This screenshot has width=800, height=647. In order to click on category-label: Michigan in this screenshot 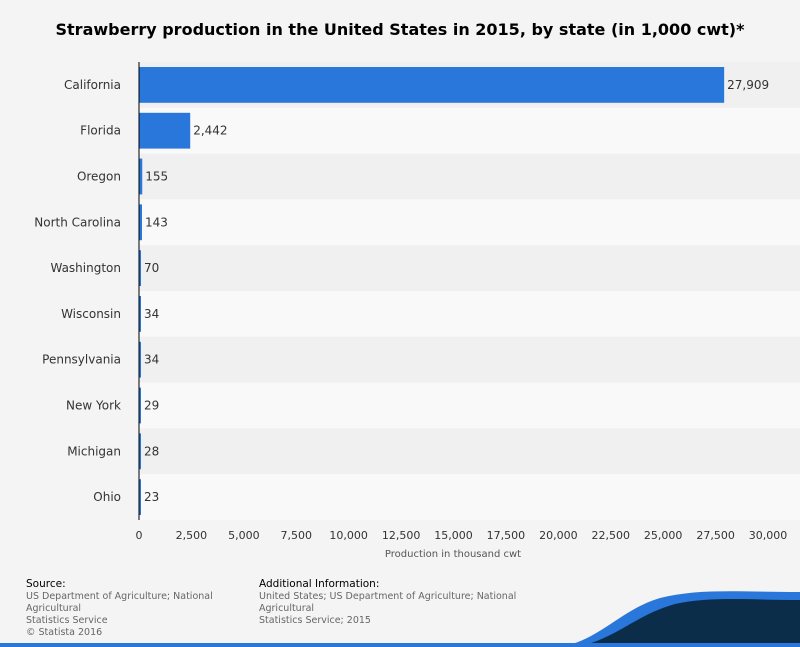, I will do `click(94, 451)`.